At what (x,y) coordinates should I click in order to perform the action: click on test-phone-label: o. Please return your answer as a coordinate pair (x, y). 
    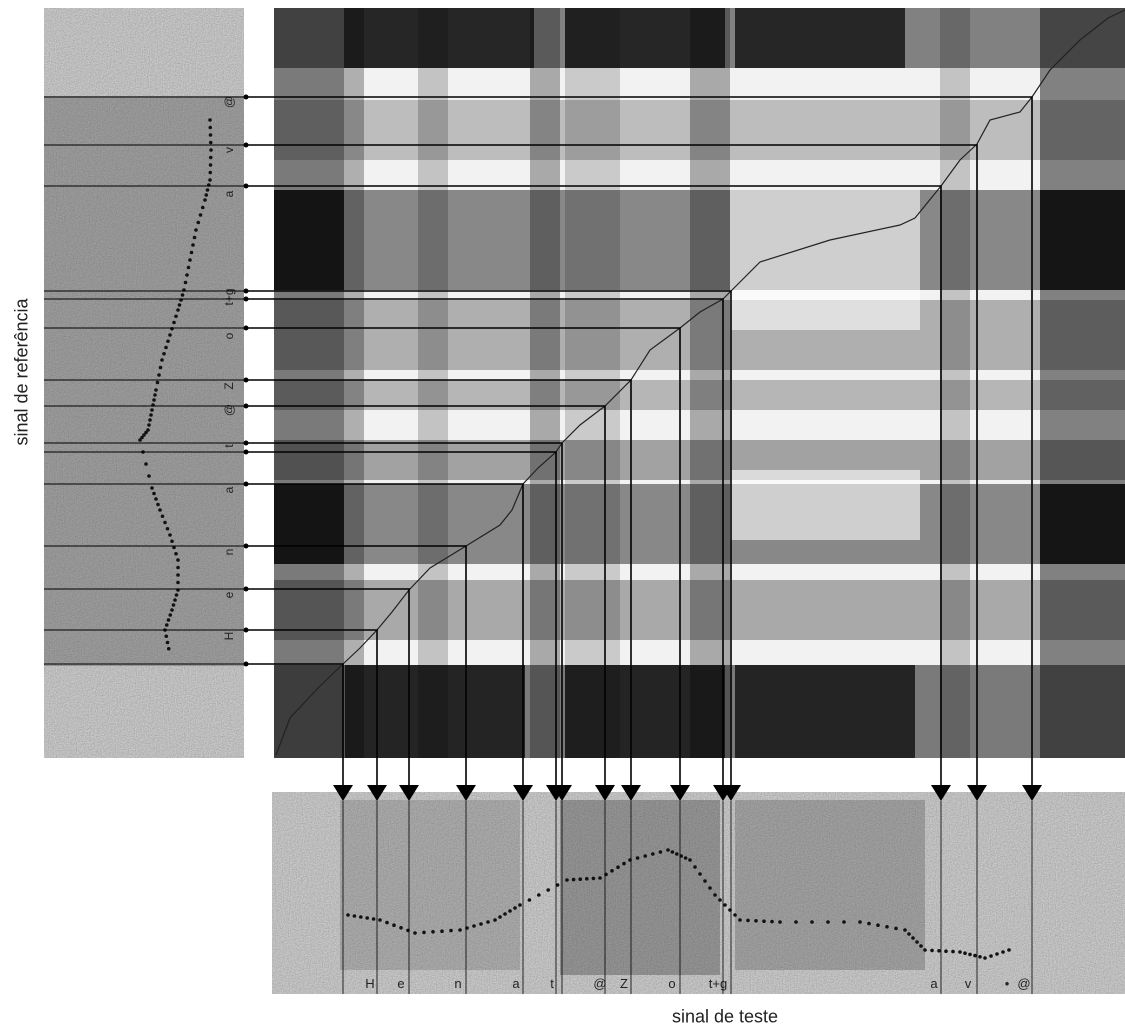
    Looking at the image, I should click on (671, 983).